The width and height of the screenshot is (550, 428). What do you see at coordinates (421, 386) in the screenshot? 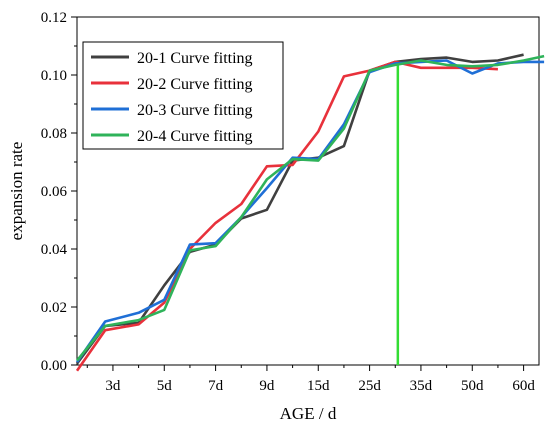
I see `x-tick-label: 35d` at bounding box center [421, 386].